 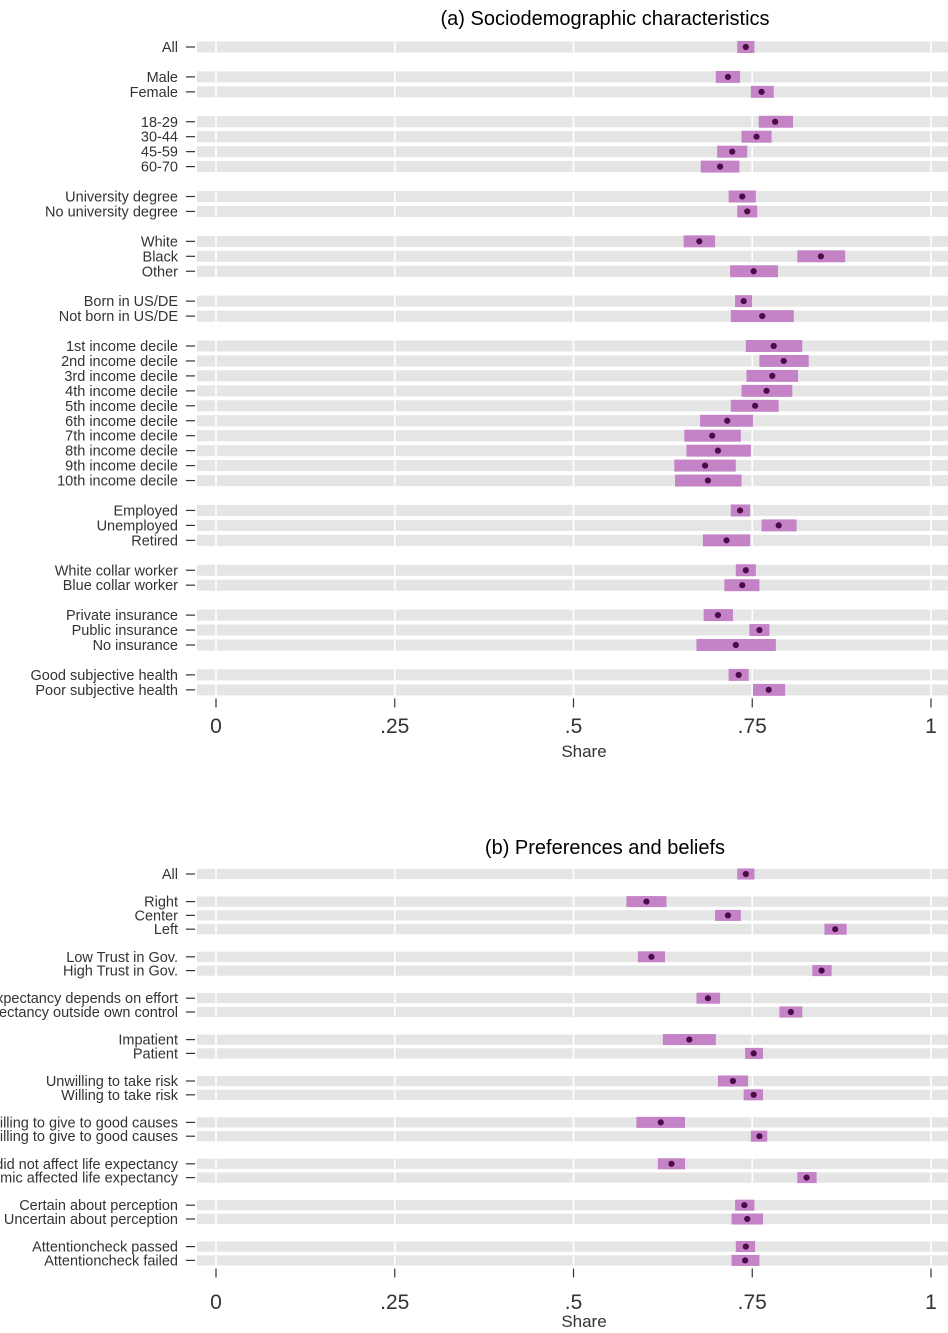 What do you see at coordinates (159, 123) in the screenshot?
I see `y-tick-label: 18-29` at bounding box center [159, 123].